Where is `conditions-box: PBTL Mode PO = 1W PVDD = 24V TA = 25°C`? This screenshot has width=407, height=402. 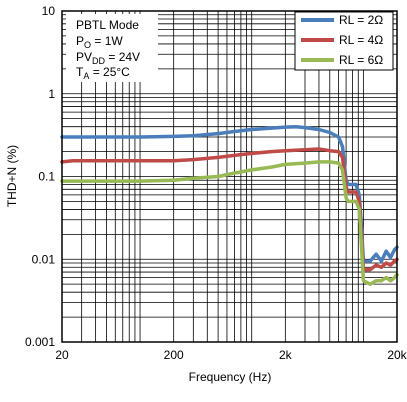 conditions-box: PBTL Mode PO = 1W PVDD = 24V TA = 25°C is located at coordinates (112, 48).